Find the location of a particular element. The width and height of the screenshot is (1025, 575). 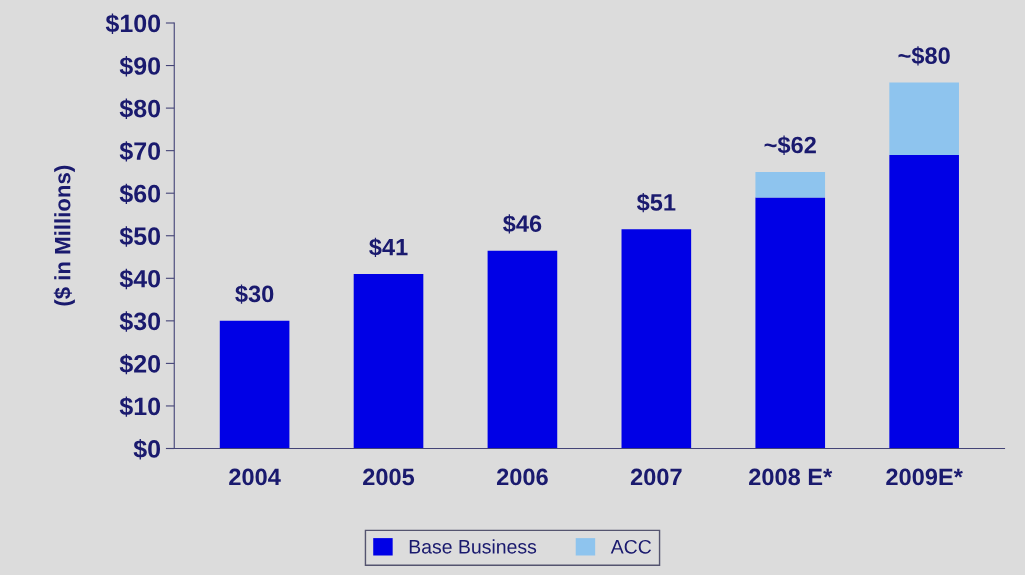

y-tick-label: $50 is located at coordinates (140, 236).